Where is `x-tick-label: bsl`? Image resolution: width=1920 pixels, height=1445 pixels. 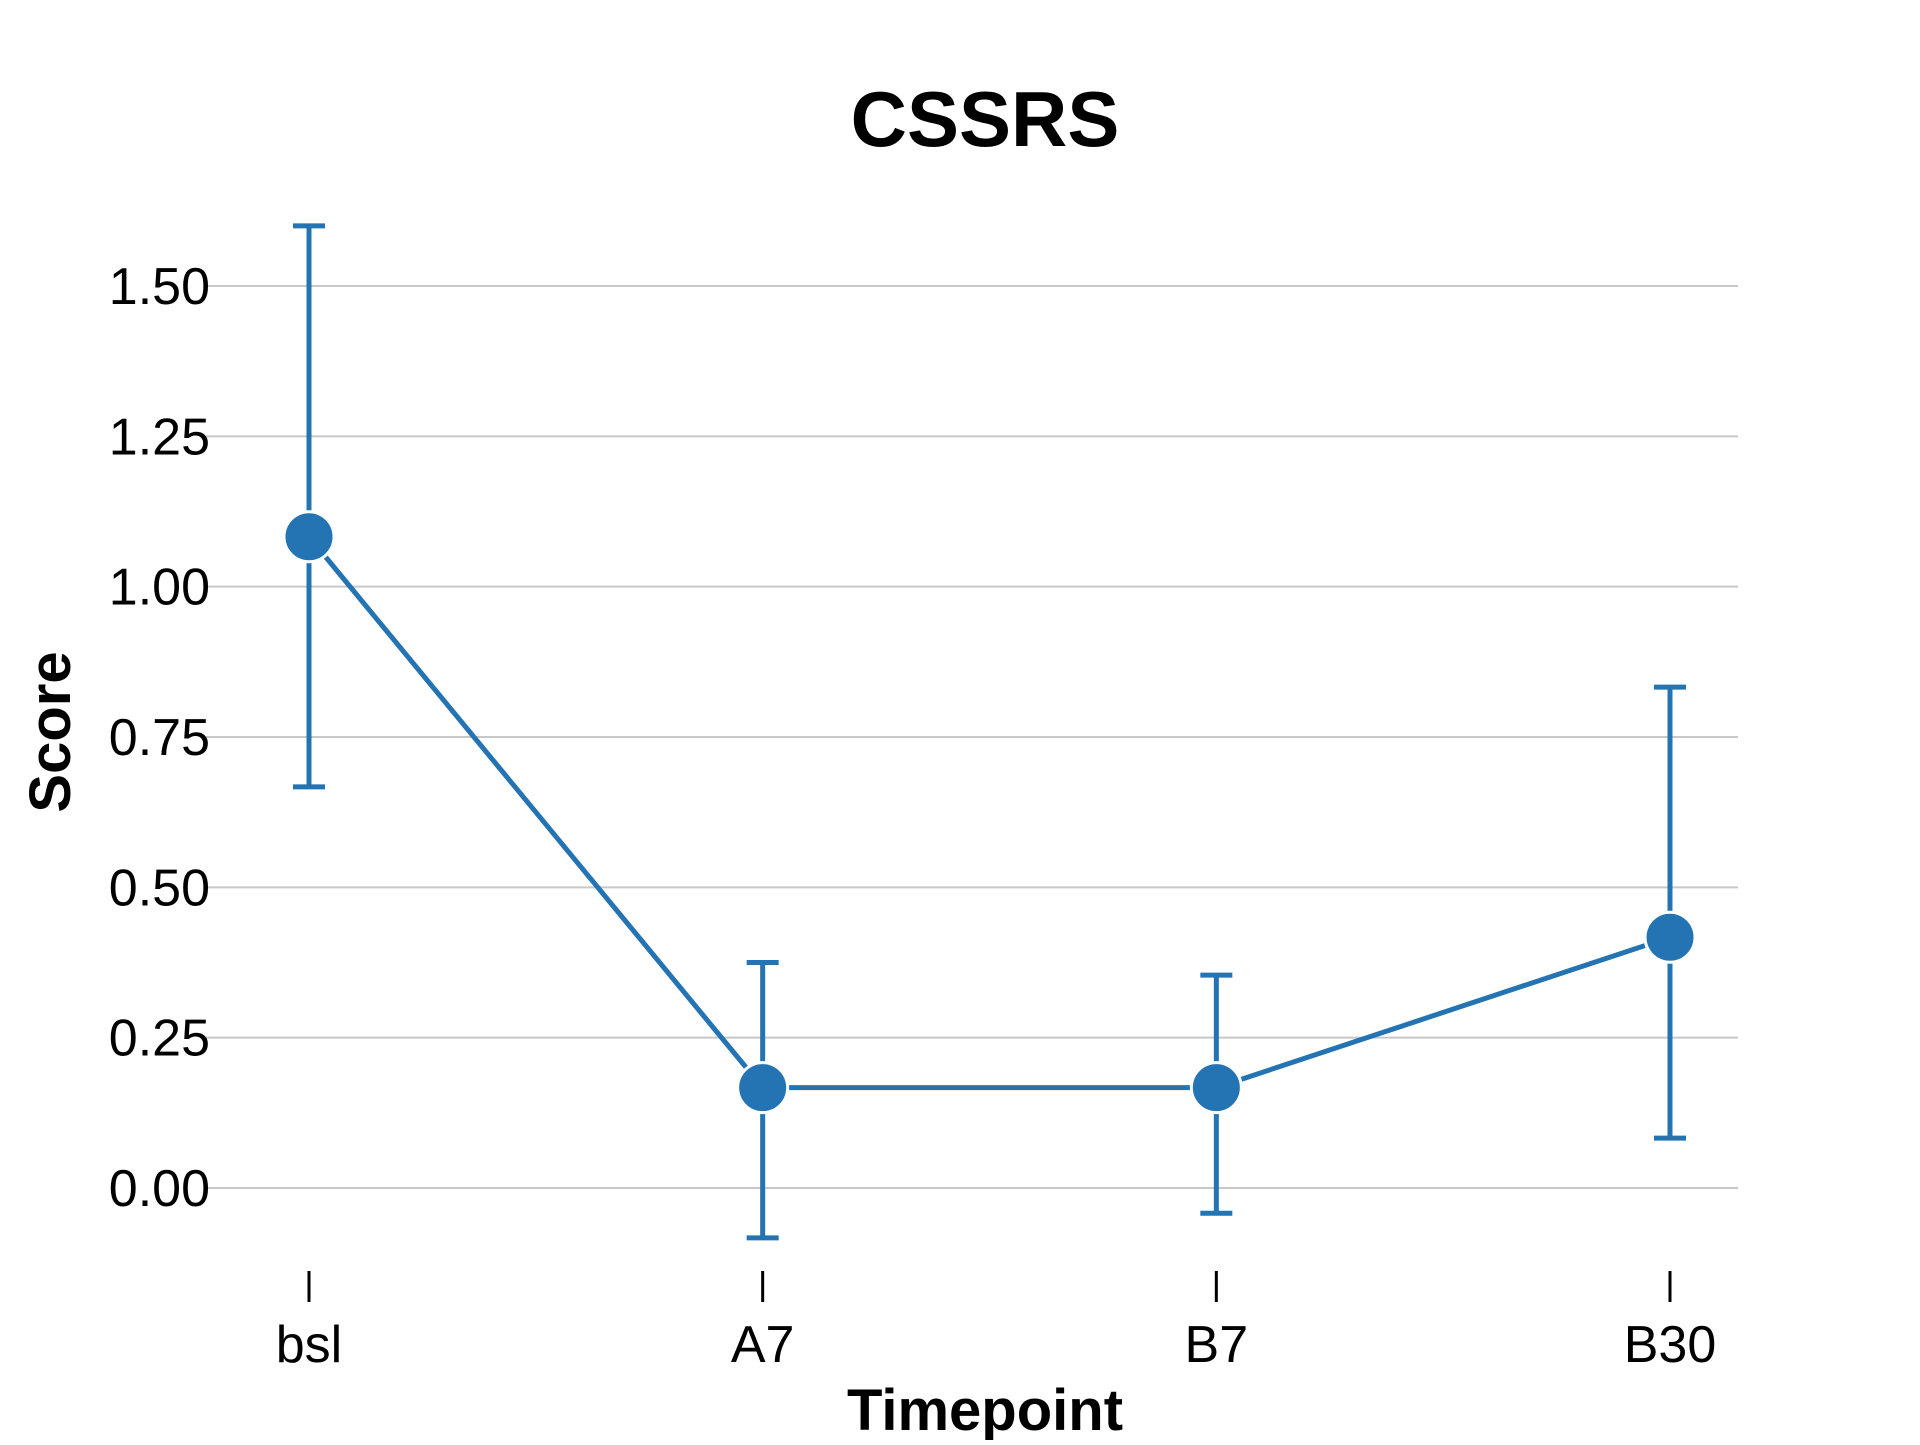
x-tick-label: bsl is located at coordinates (309, 1345).